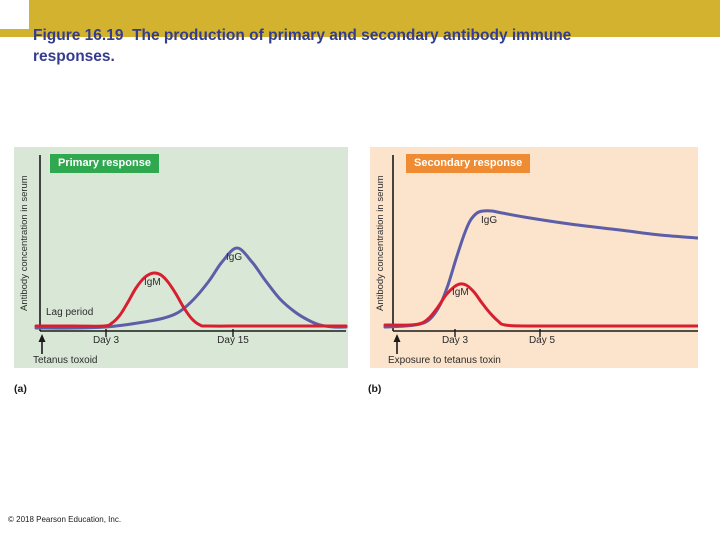 The width and height of the screenshot is (720, 540). Describe the element at coordinates (375, 389) in the screenshot. I see `panel-letter-b: (b)` at that location.